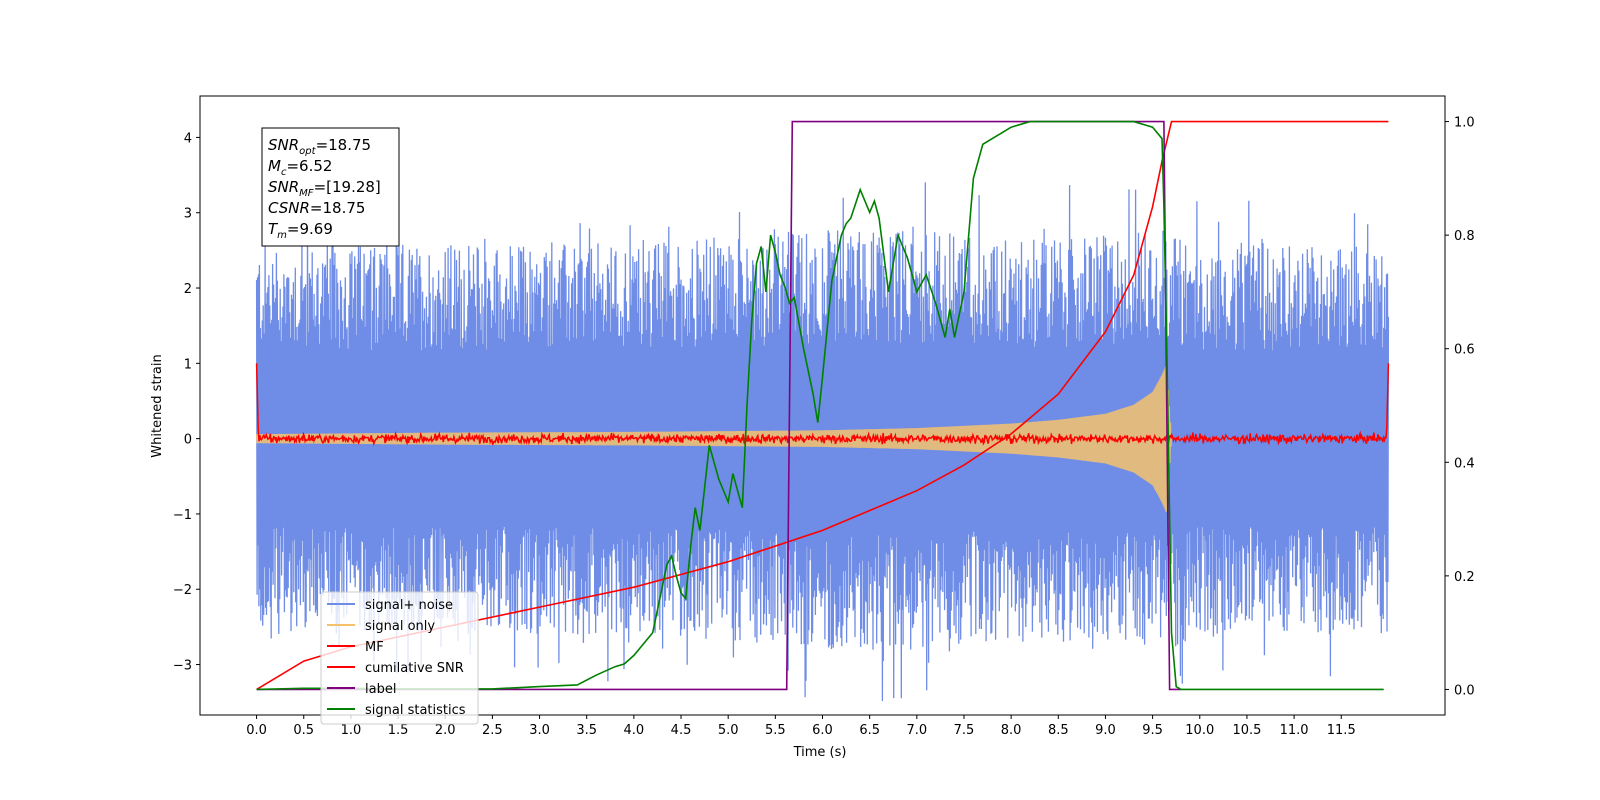 The width and height of the screenshot is (1600, 800). What do you see at coordinates (1152, 730) in the screenshot?
I see `x-tick-label: 9.5` at bounding box center [1152, 730].